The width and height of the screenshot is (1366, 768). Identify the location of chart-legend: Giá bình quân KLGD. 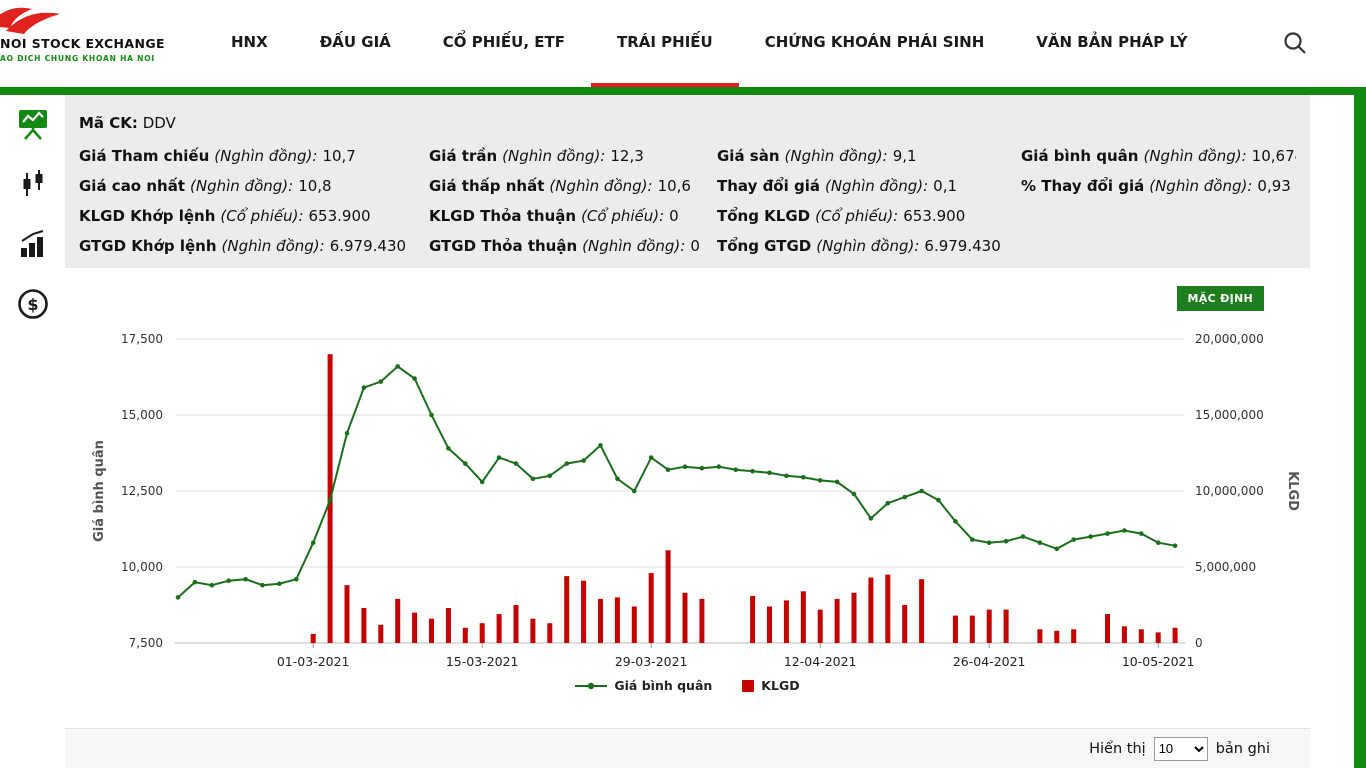
(687, 685).